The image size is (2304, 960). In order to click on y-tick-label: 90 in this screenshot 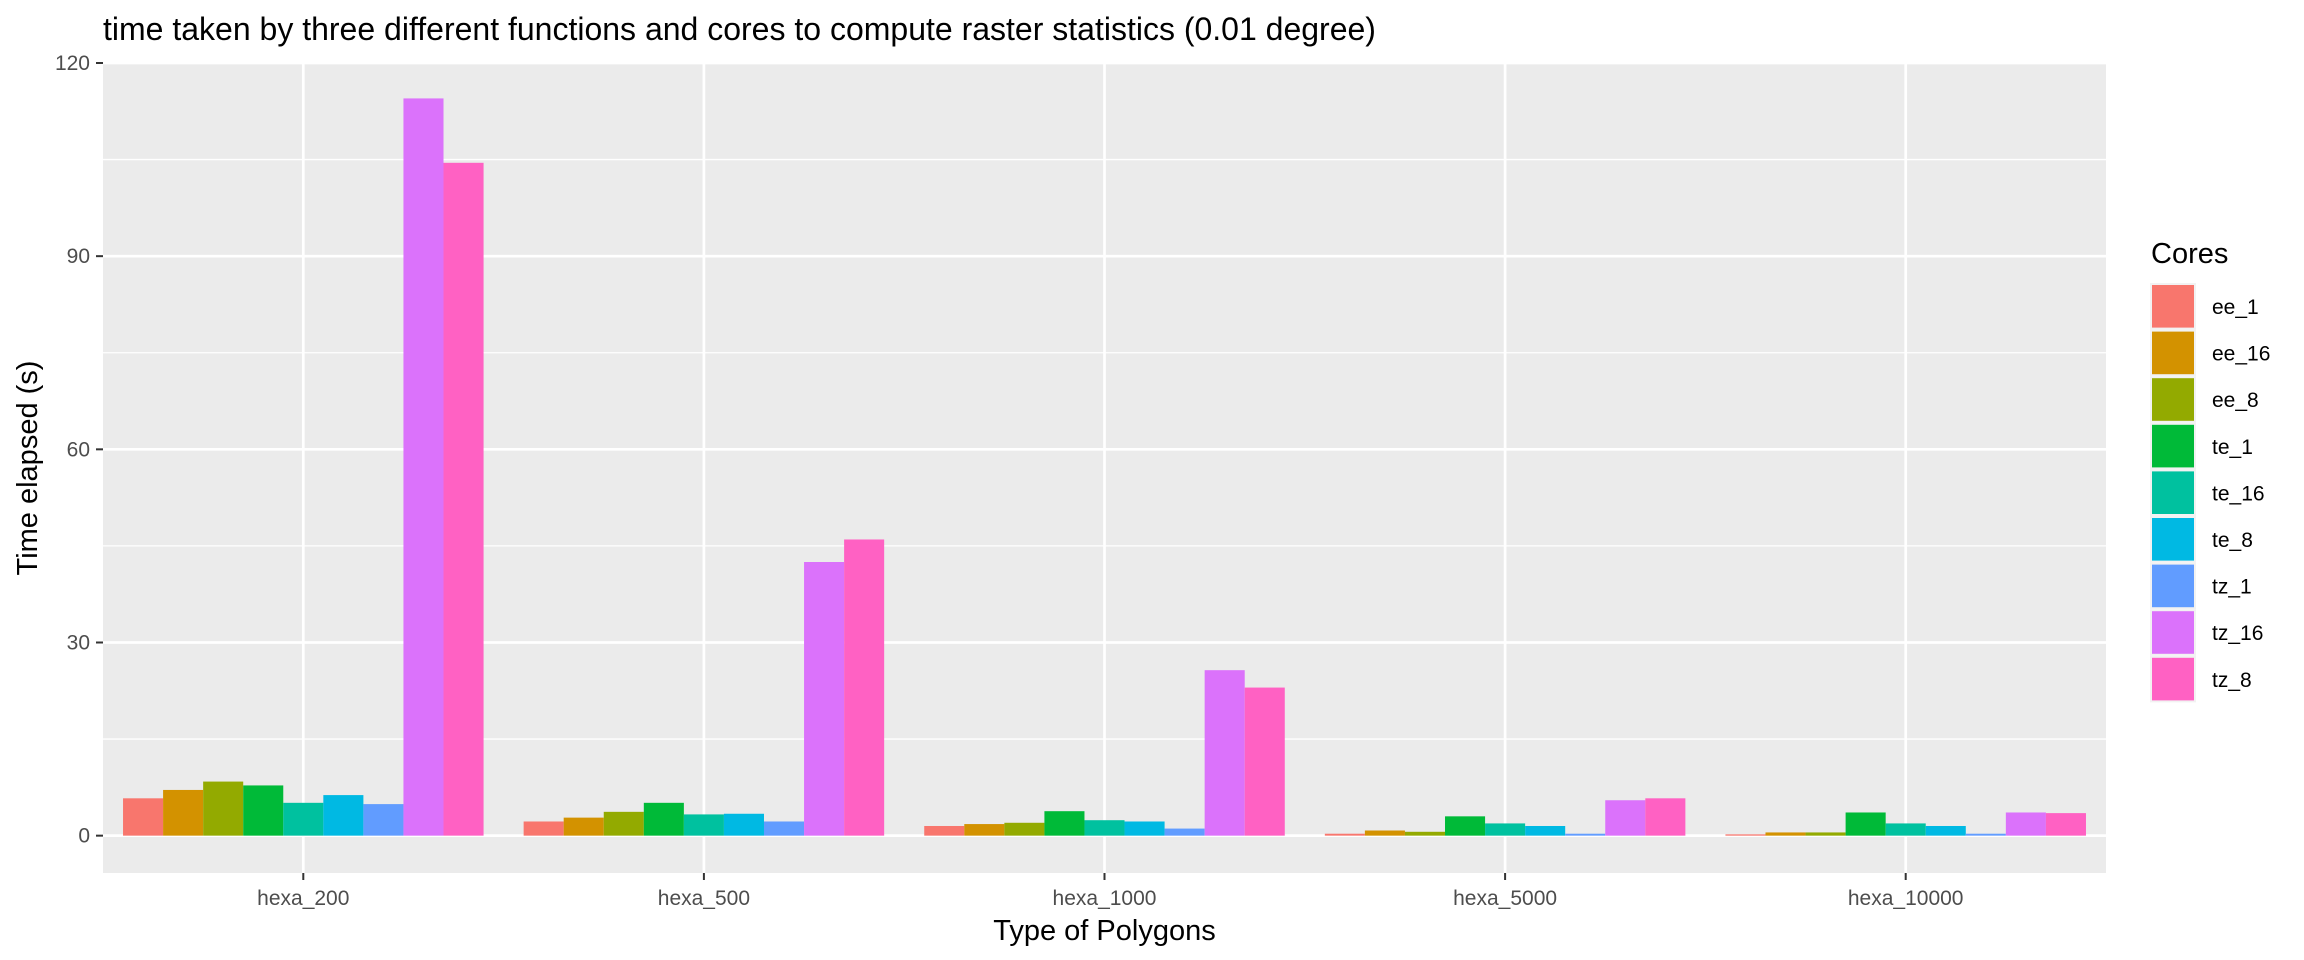, I will do `click(78, 256)`.